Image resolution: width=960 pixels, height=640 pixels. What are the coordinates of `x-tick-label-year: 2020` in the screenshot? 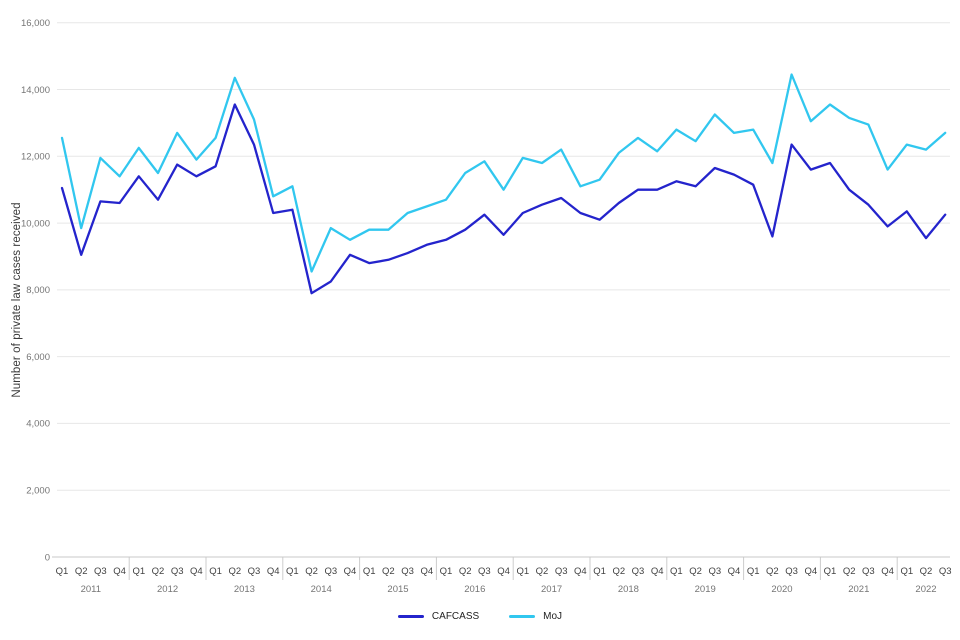 It's located at (781, 589).